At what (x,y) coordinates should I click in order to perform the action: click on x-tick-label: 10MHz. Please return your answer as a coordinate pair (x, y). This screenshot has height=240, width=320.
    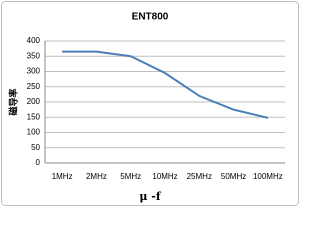
    Looking at the image, I should click on (164, 176).